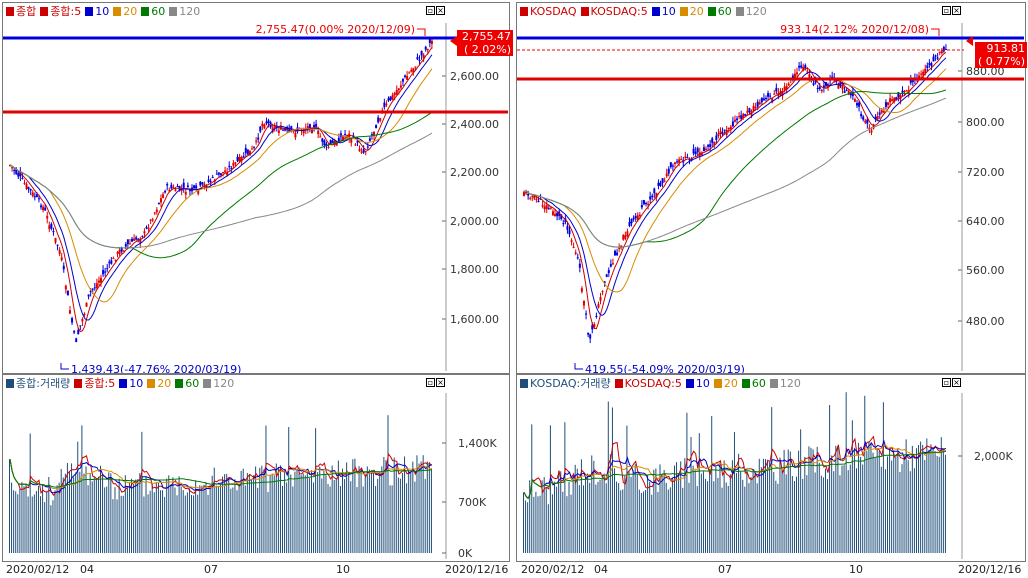 The height and width of the screenshot is (578, 1028). I want to click on legend-label: 10, so click(102, 11).